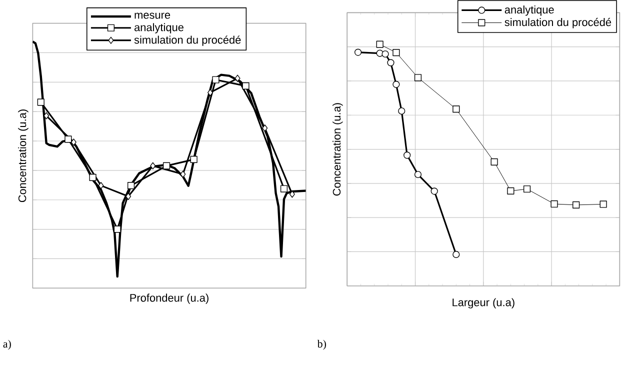 This screenshot has height=365, width=623. I want to click on text: b), so click(321, 345).